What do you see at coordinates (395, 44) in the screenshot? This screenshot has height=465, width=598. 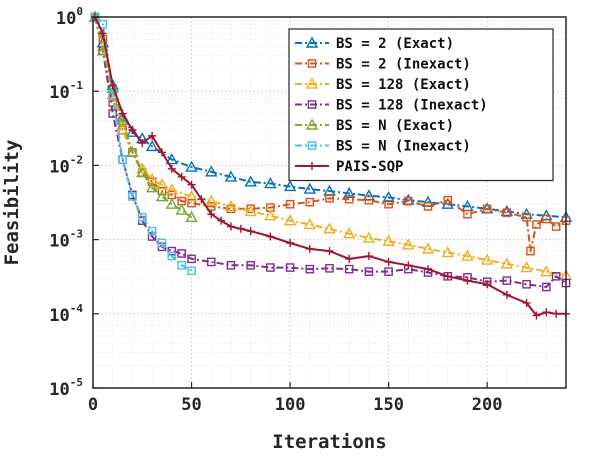 I see `legend-label: BS = 2 (Exact)` at bounding box center [395, 44].